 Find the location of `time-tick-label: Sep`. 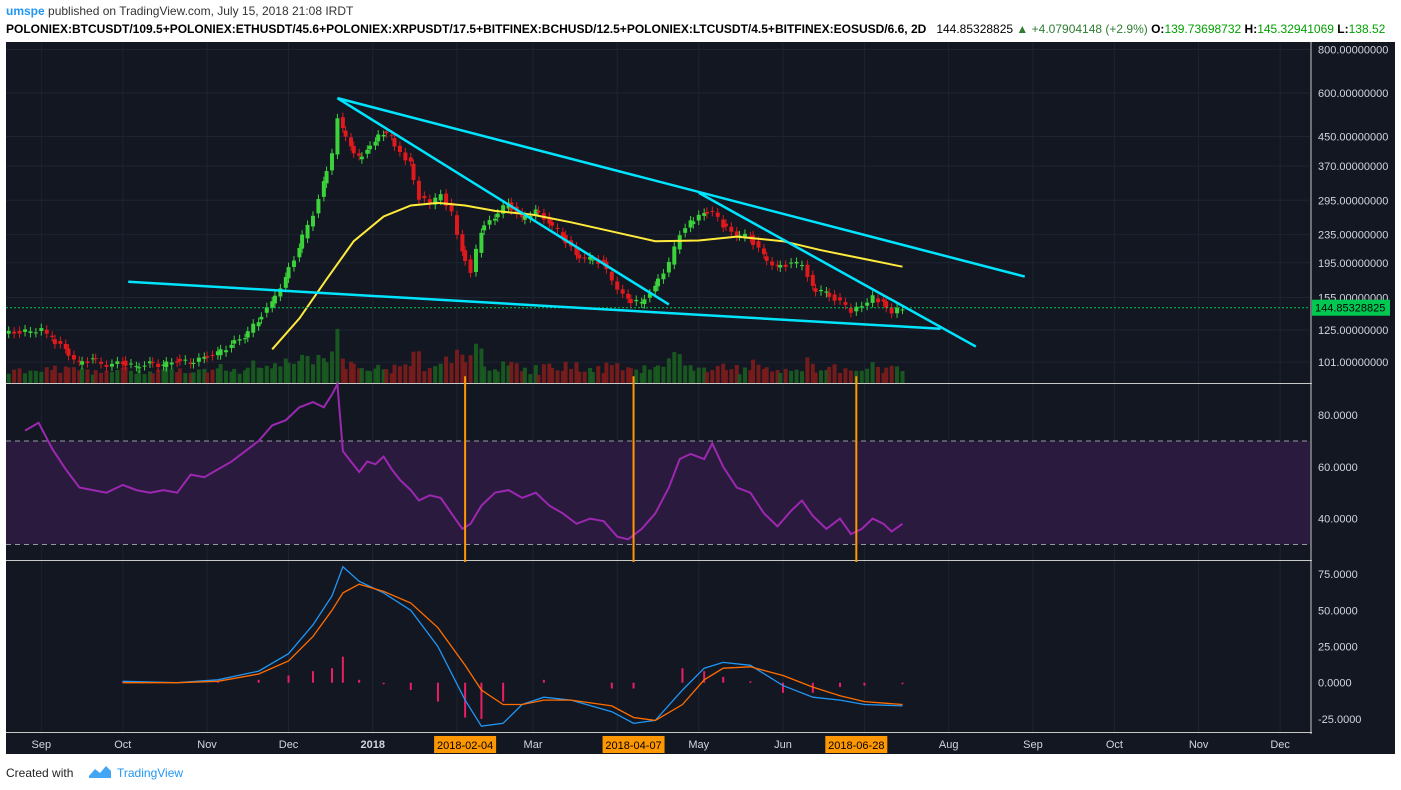

time-tick-label: Sep is located at coordinates (42, 745).